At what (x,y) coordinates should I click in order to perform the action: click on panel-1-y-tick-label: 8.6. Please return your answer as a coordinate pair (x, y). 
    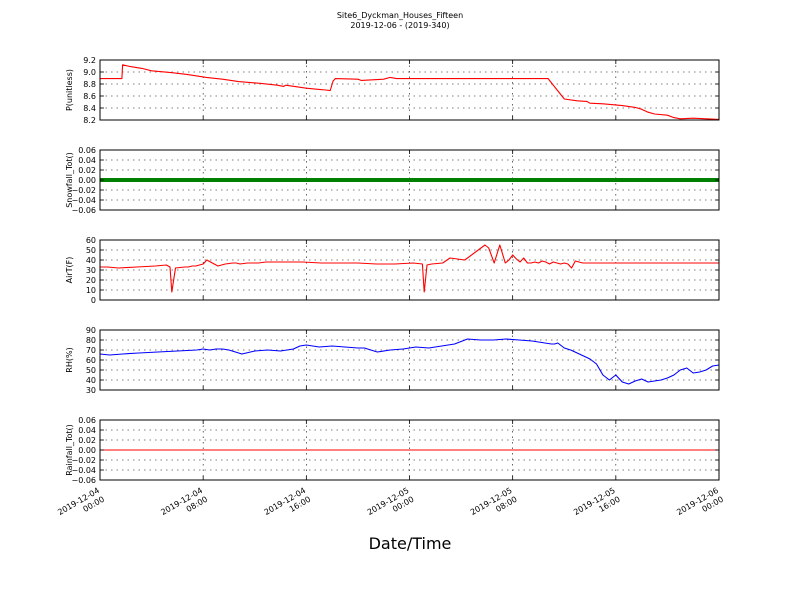
    Looking at the image, I should click on (89, 96).